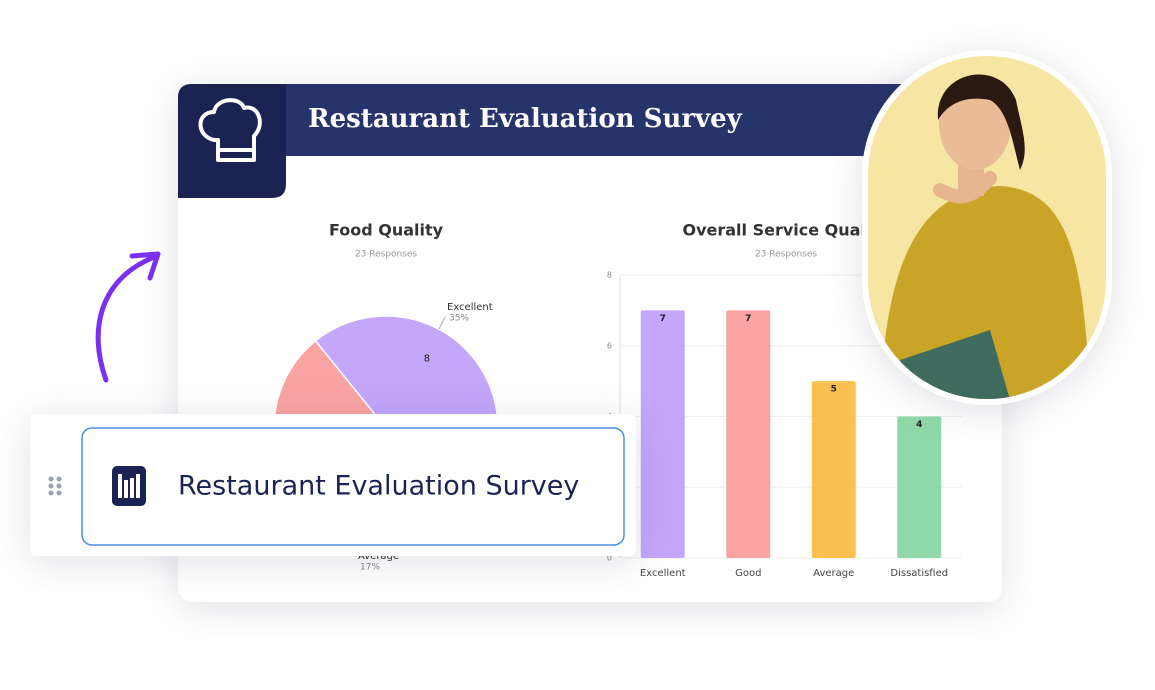 Image resolution: width=1155 pixels, height=690 pixels. I want to click on chef-hat-icon, so click(230, 130).